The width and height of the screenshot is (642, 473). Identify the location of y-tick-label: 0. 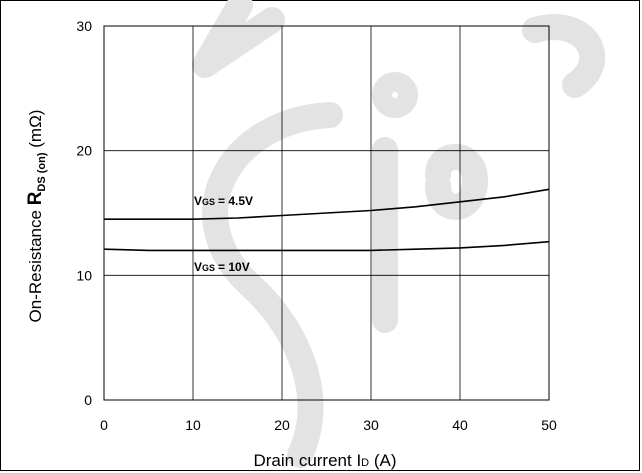
(88, 400).